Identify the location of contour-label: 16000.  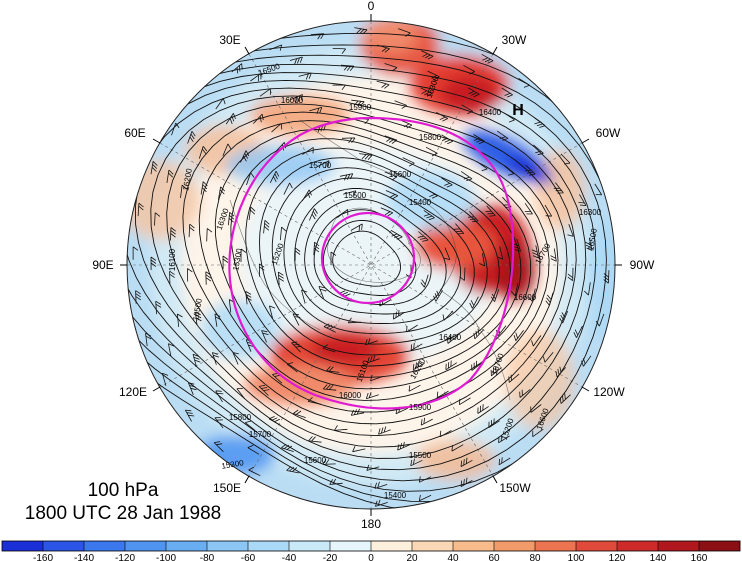
(292, 100).